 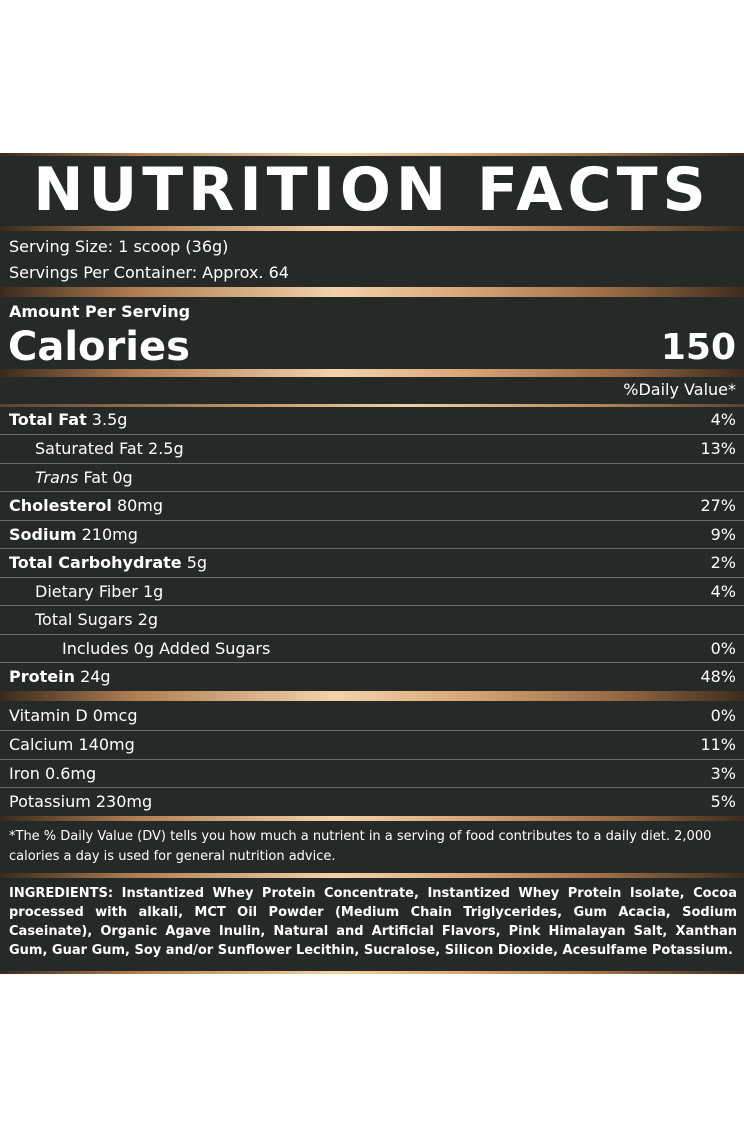 What do you see at coordinates (698, 347) in the screenshot?
I see `calories-value: 150` at bounding box center [698, 347].